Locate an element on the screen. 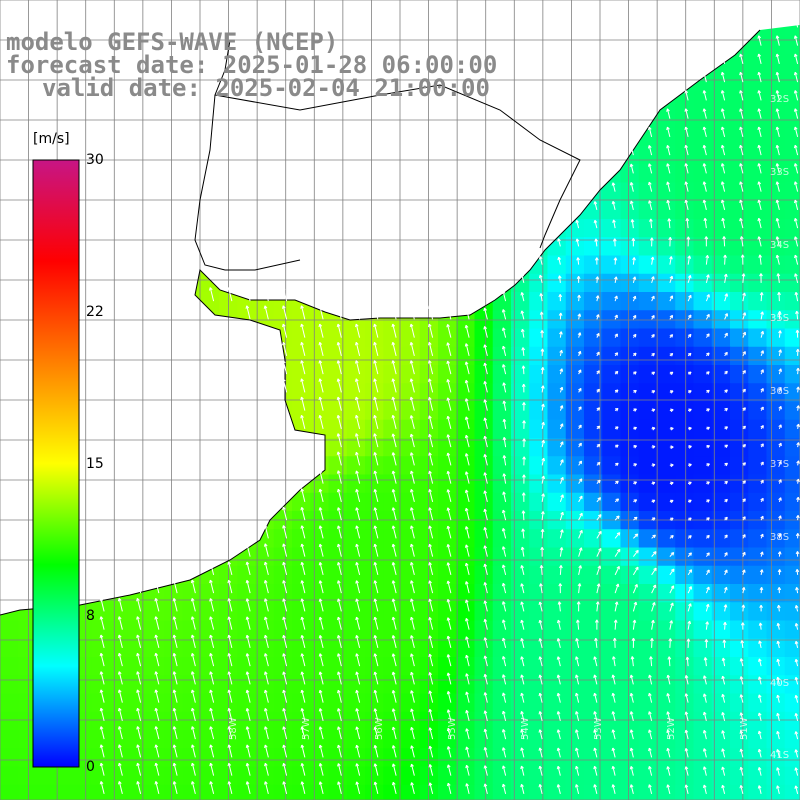 This screenshot has height=800, width=800. colorbar-tick: 15 is located at coordinates (95, 464).